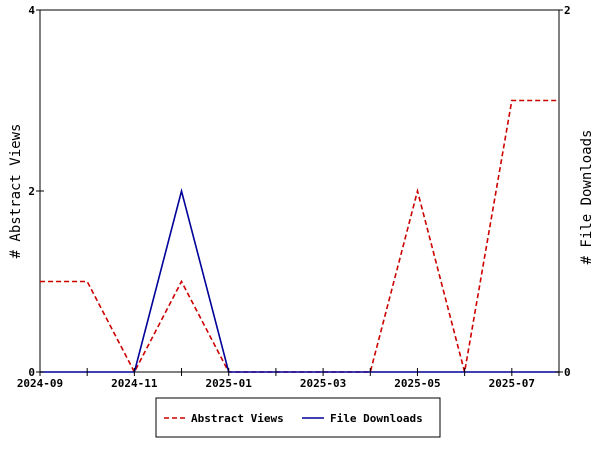 This screenshot has width=600, height=450. I want to click on y-tick-label: 2, so click(31, 191).